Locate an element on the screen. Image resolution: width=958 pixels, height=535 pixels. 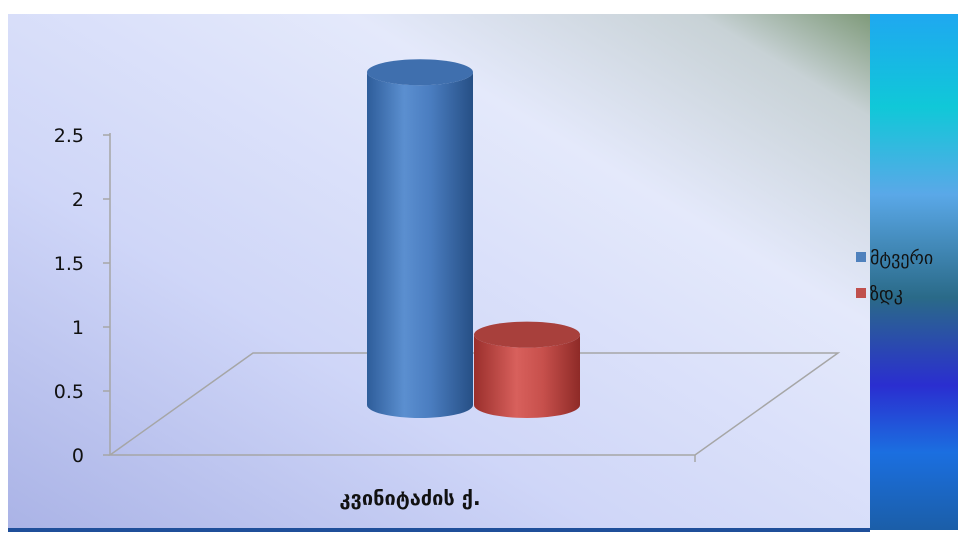
legend-label-mac: ზდკ is located at coordinates (886, 294).